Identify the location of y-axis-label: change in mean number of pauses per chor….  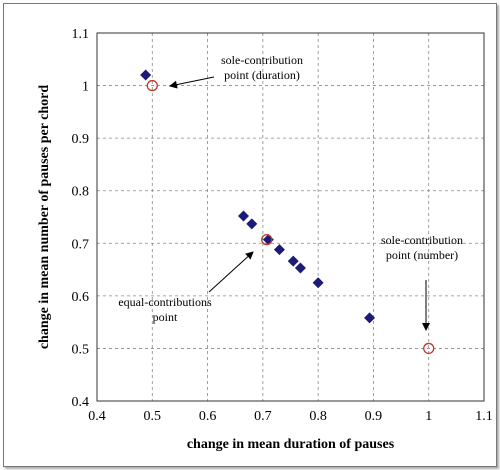
(44, 217).